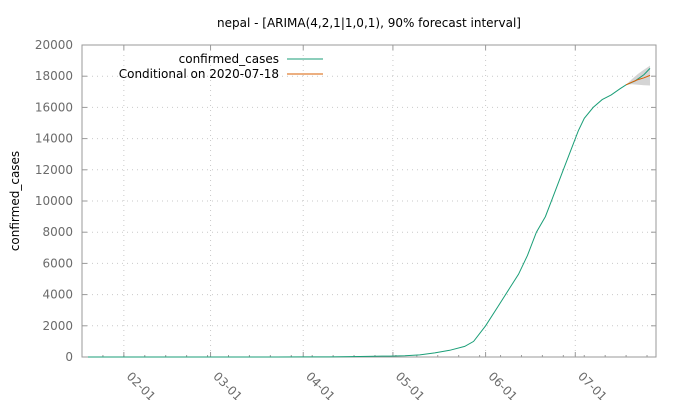 The width and height of the screenshot is (680, 400). Describe the element at coordinates (410, 384) in the screenshot. I see `x-tick-label: 05-01` at that location.